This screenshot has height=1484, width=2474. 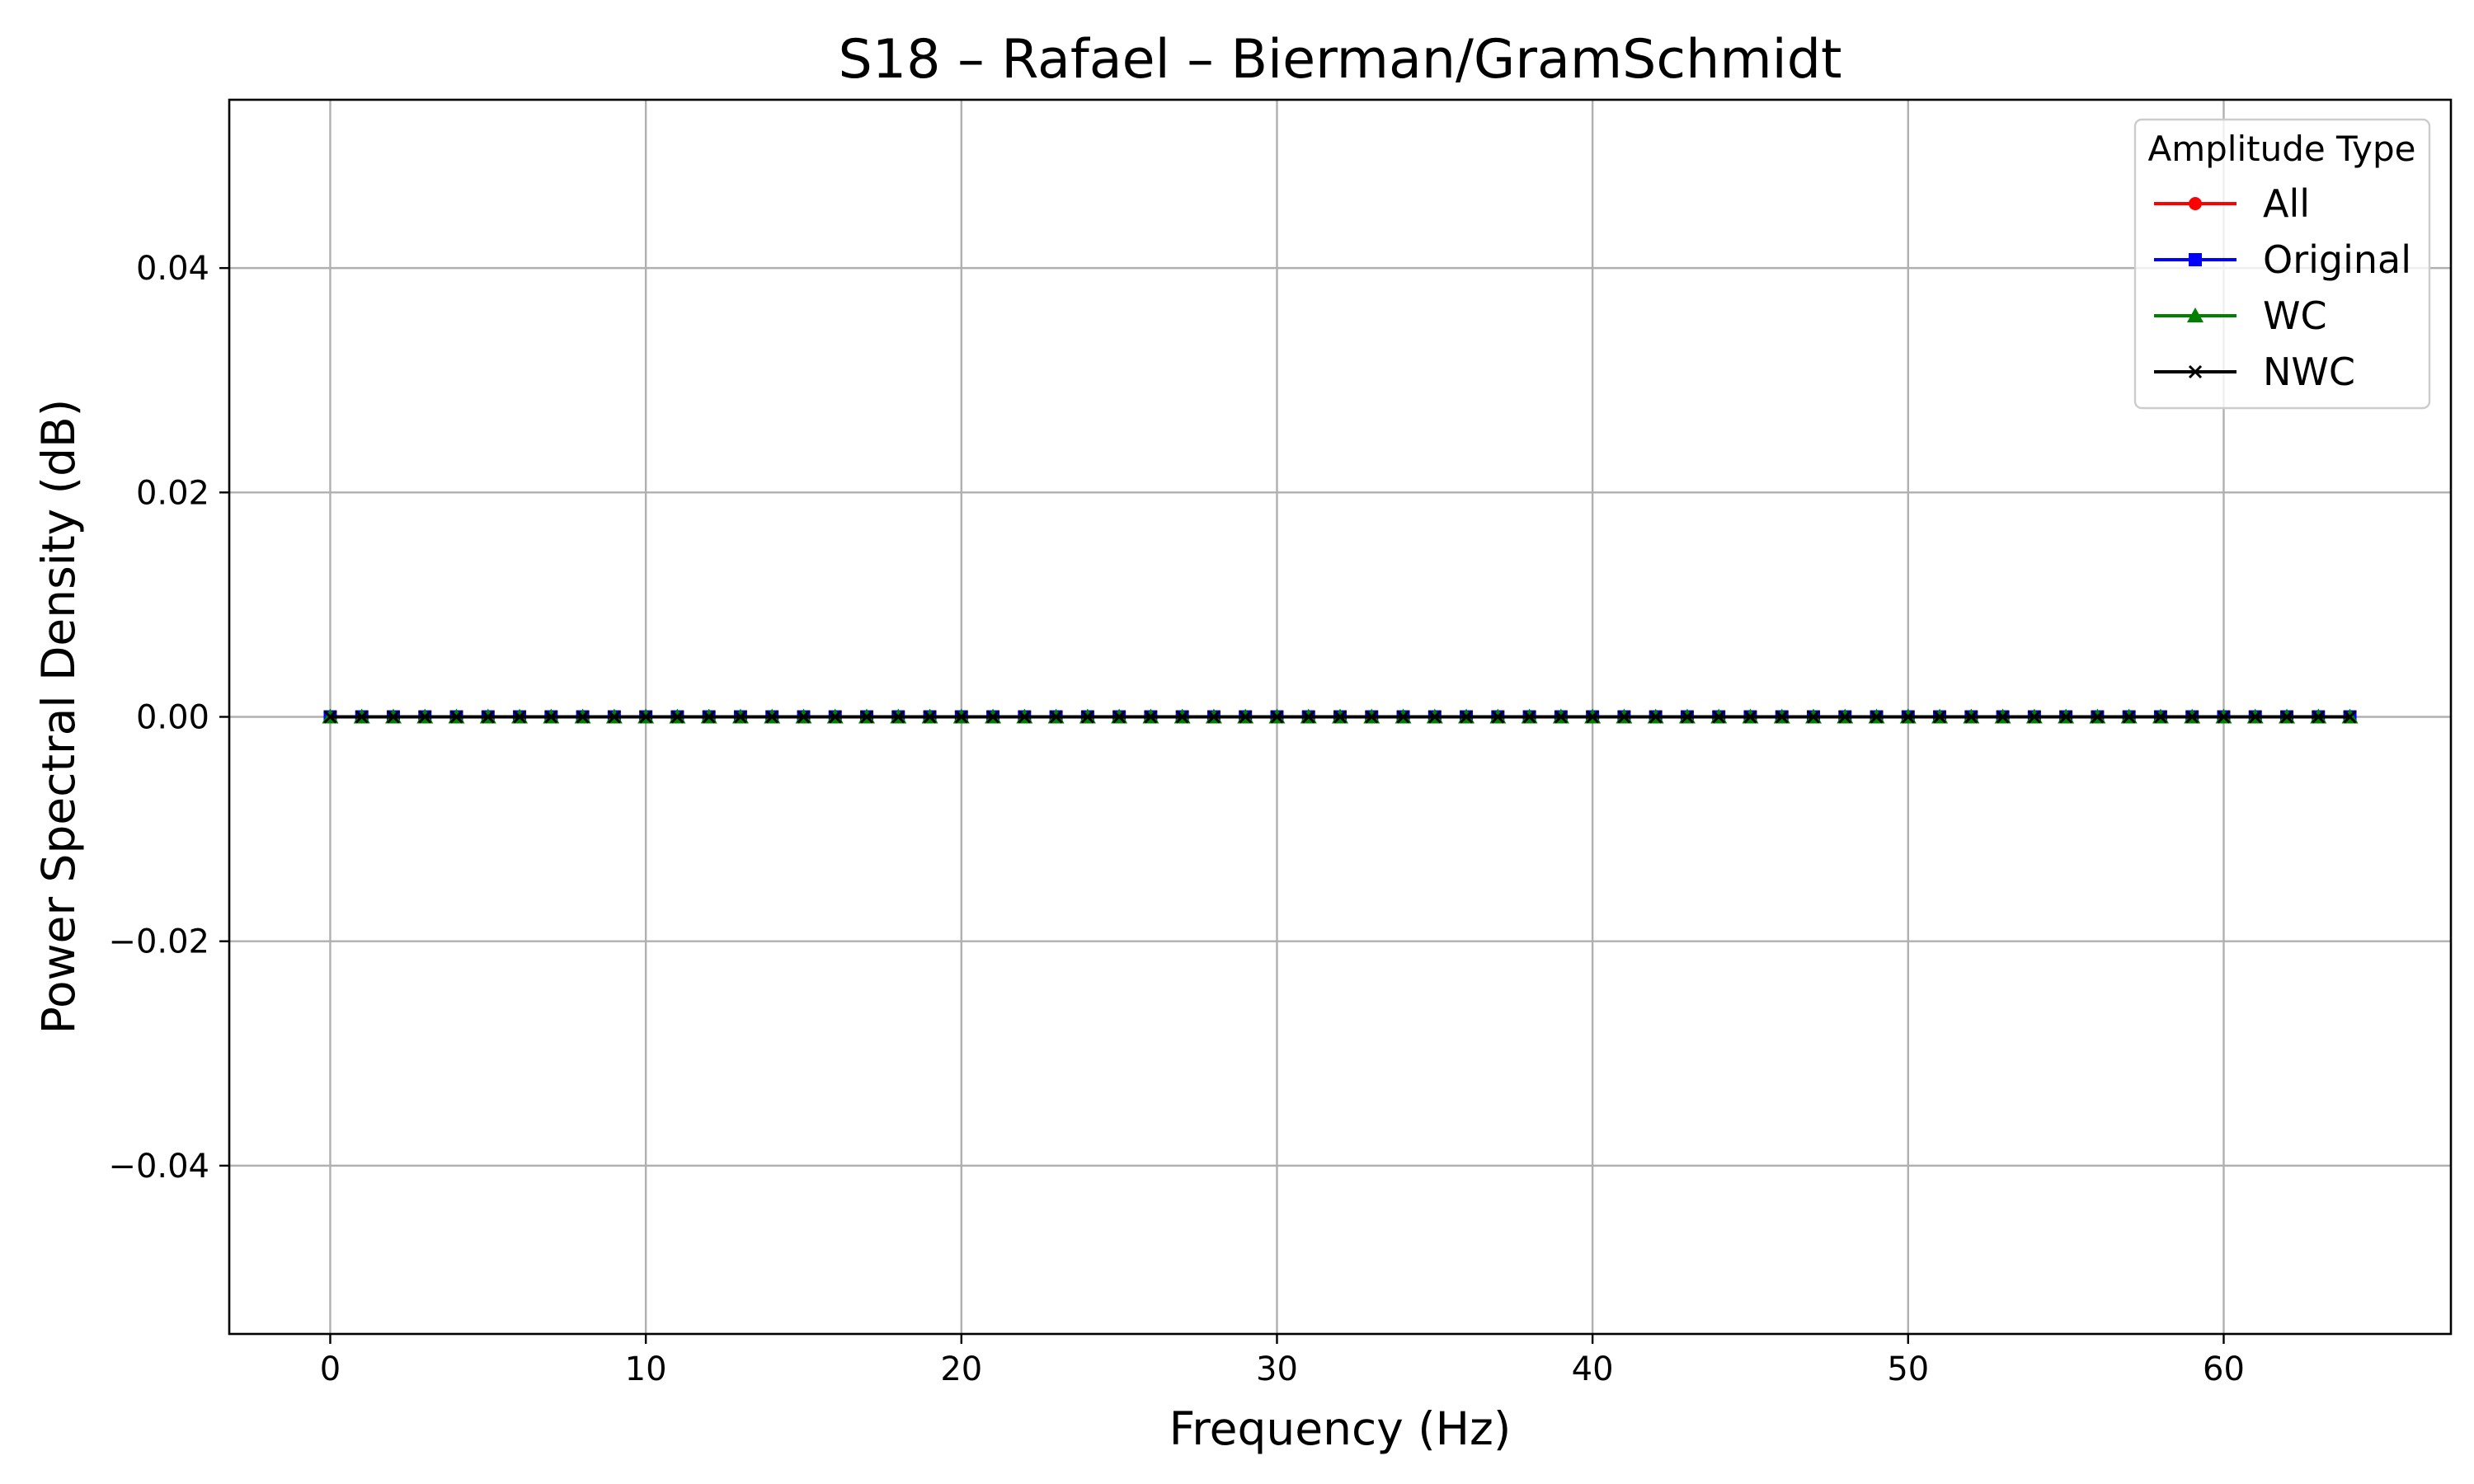 What do you see at coordinates (2240, 316) in the screenshot?
I see `legend-entry-wc: WC` at bounding box center [2240, 316].